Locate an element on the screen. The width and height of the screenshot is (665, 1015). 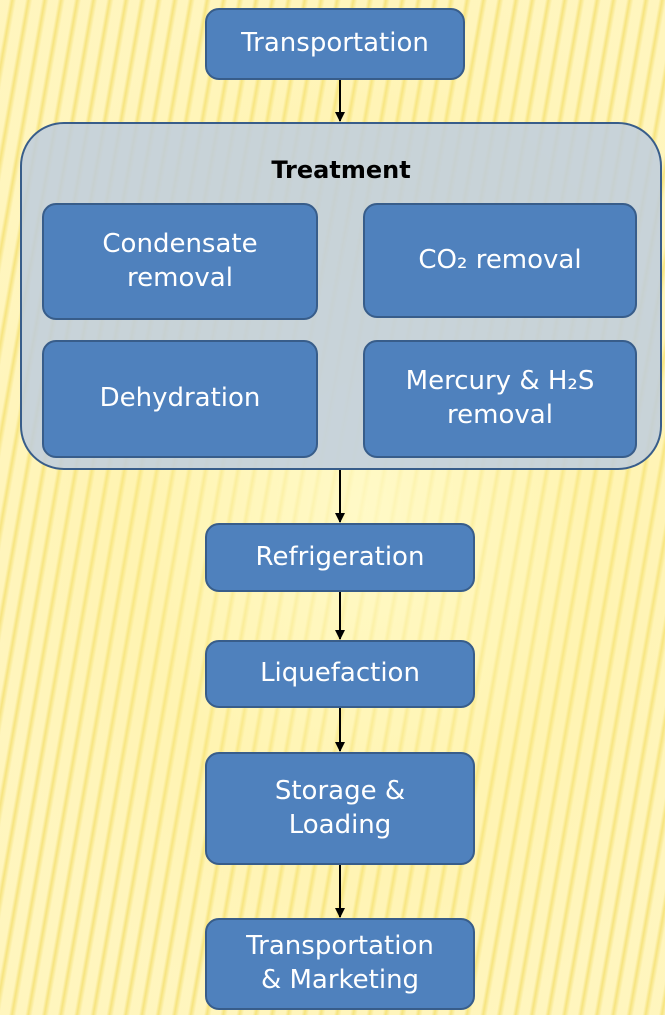
box-label: Liquefaction is located at coordinates (340, 673).